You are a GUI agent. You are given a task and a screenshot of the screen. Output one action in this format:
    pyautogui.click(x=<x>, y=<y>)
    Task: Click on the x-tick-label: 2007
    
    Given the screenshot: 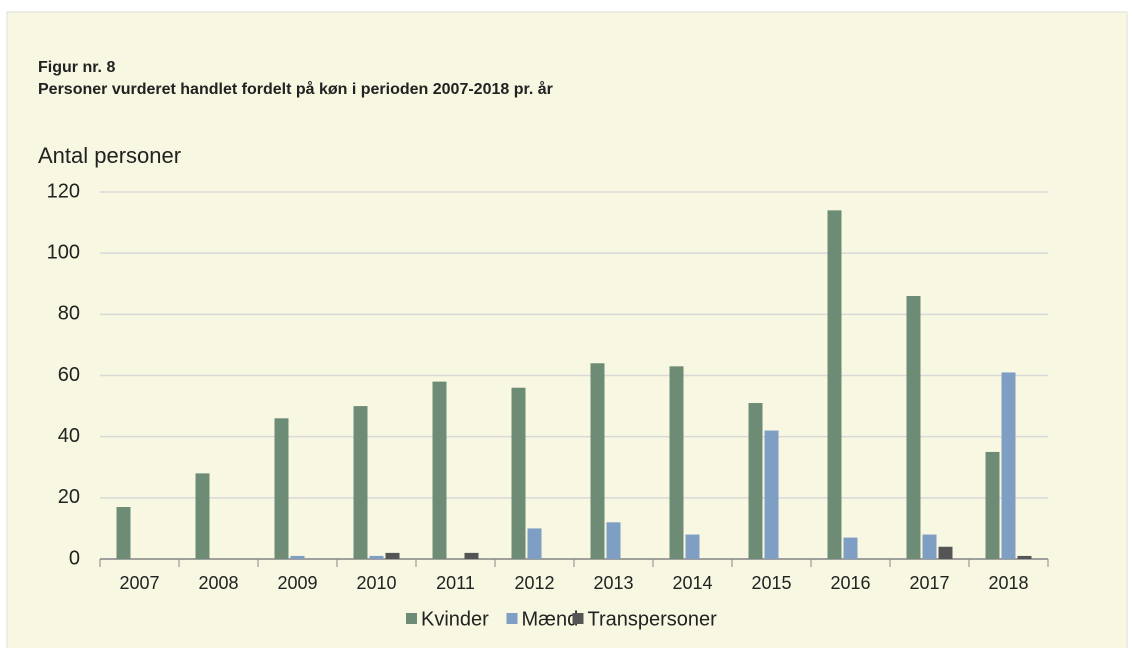 What is the action you would take?
    pyautogui.click(x=139, y=583)
    